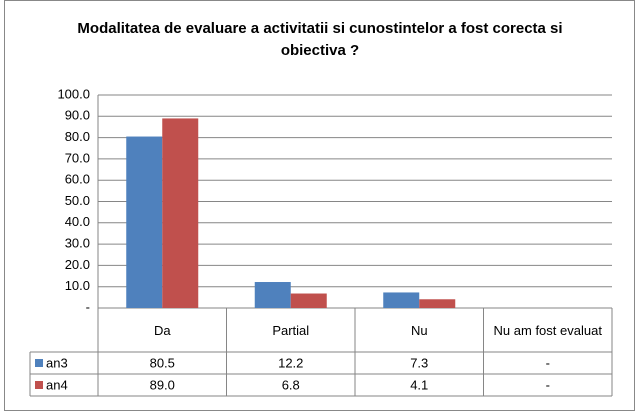 The image size is (639, 411). Describe the element at coordinates (162, 384) in the screenshot. I see `table-value: 89.0` at that location.